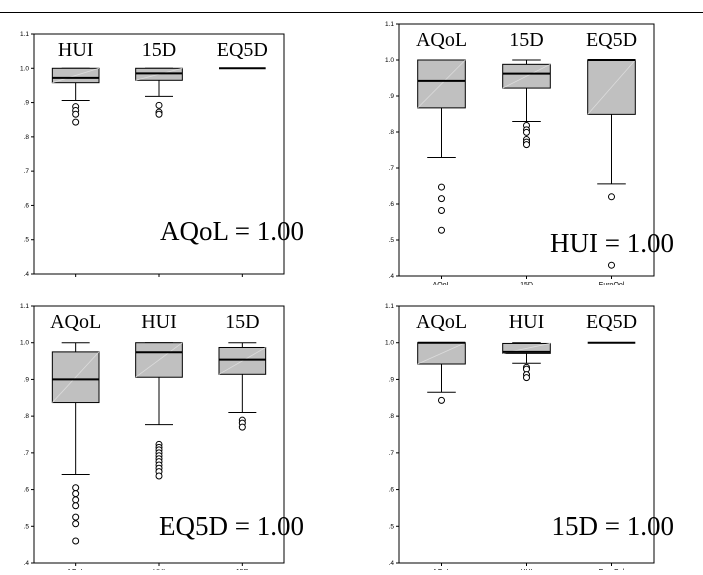  I want to click on reference-annotation: 15D = 1.00, so click(613, 526).